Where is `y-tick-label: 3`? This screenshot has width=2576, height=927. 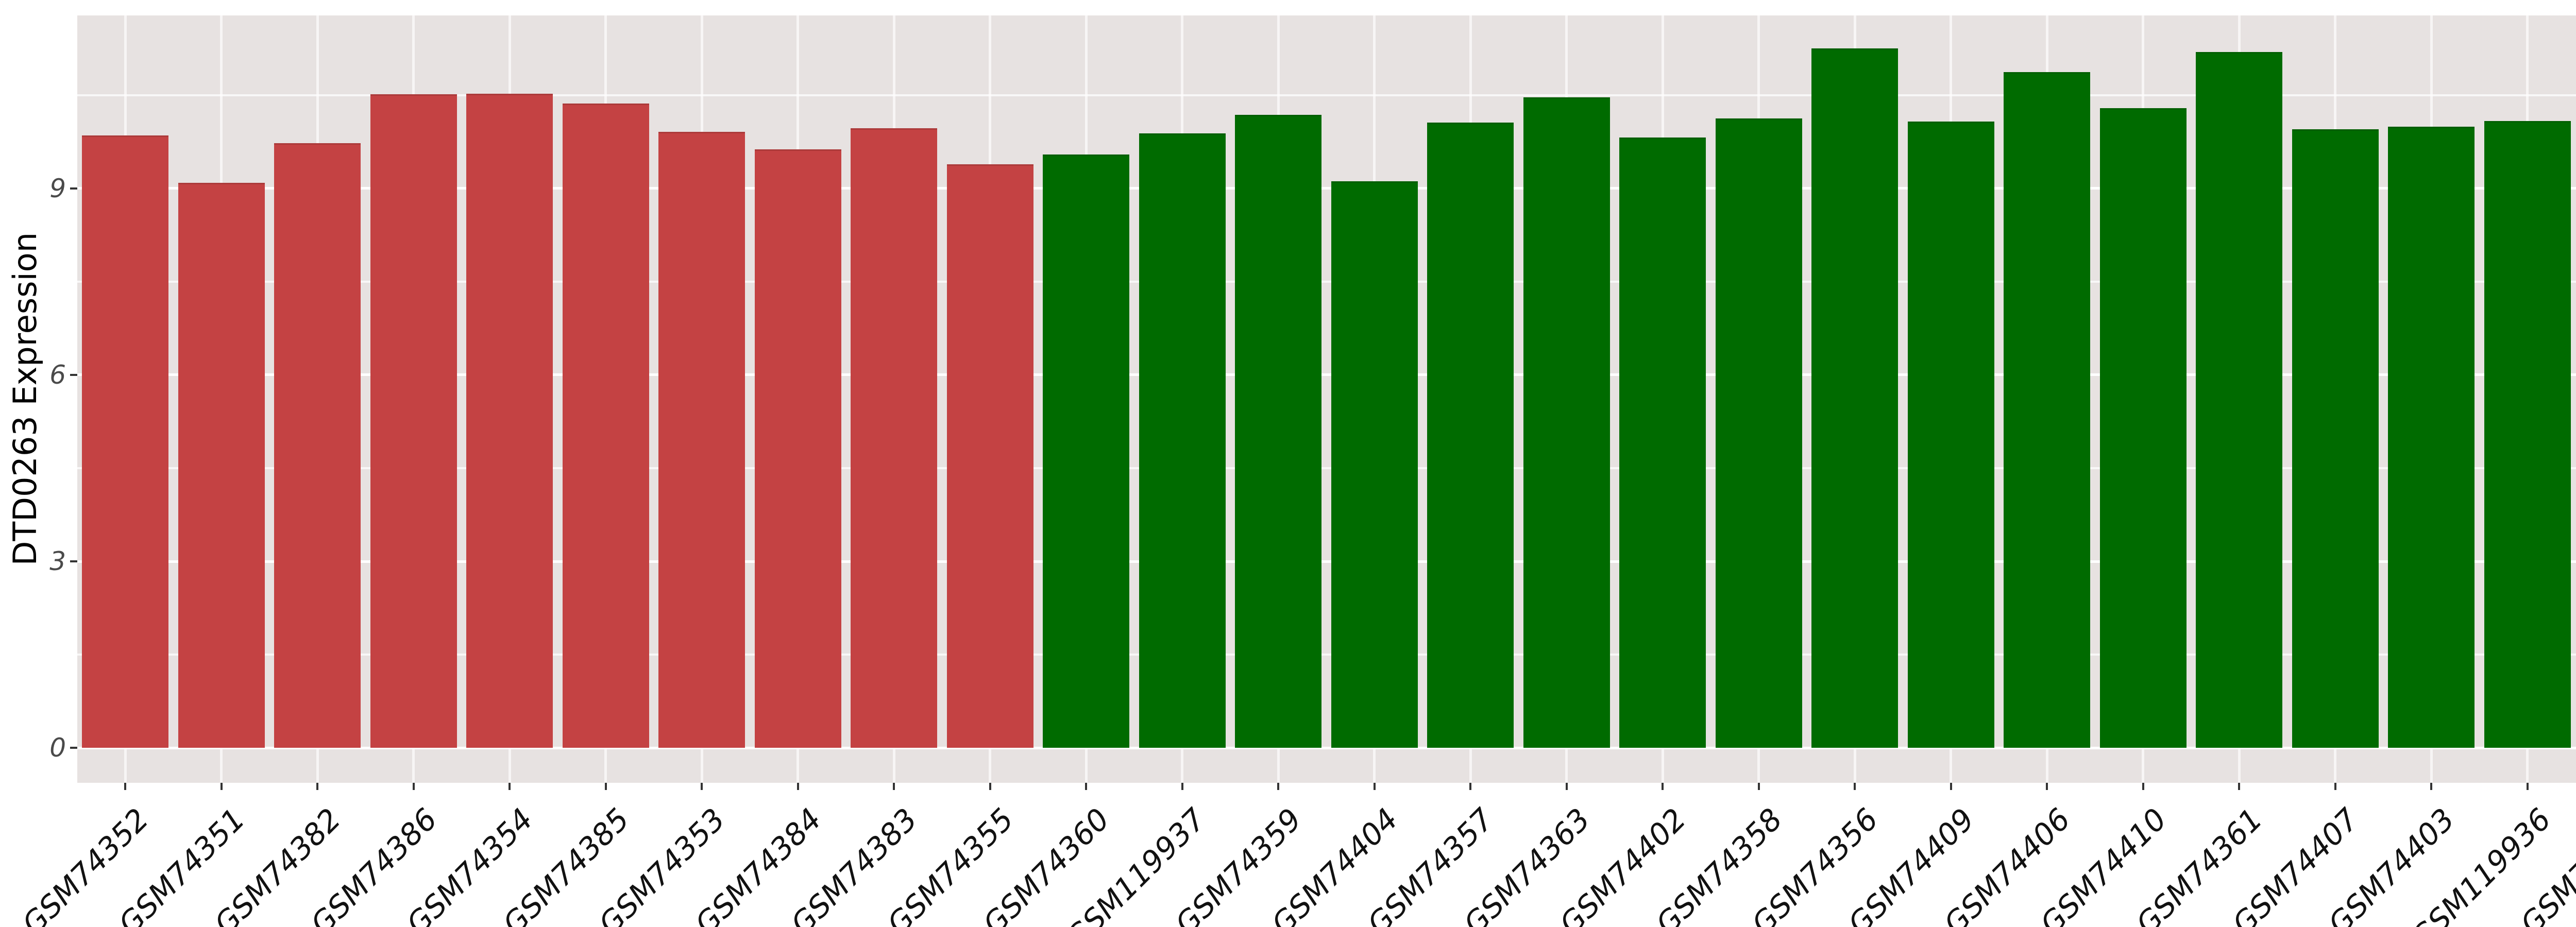
y-tick-label: 3 is located at coordinates (57, 561).